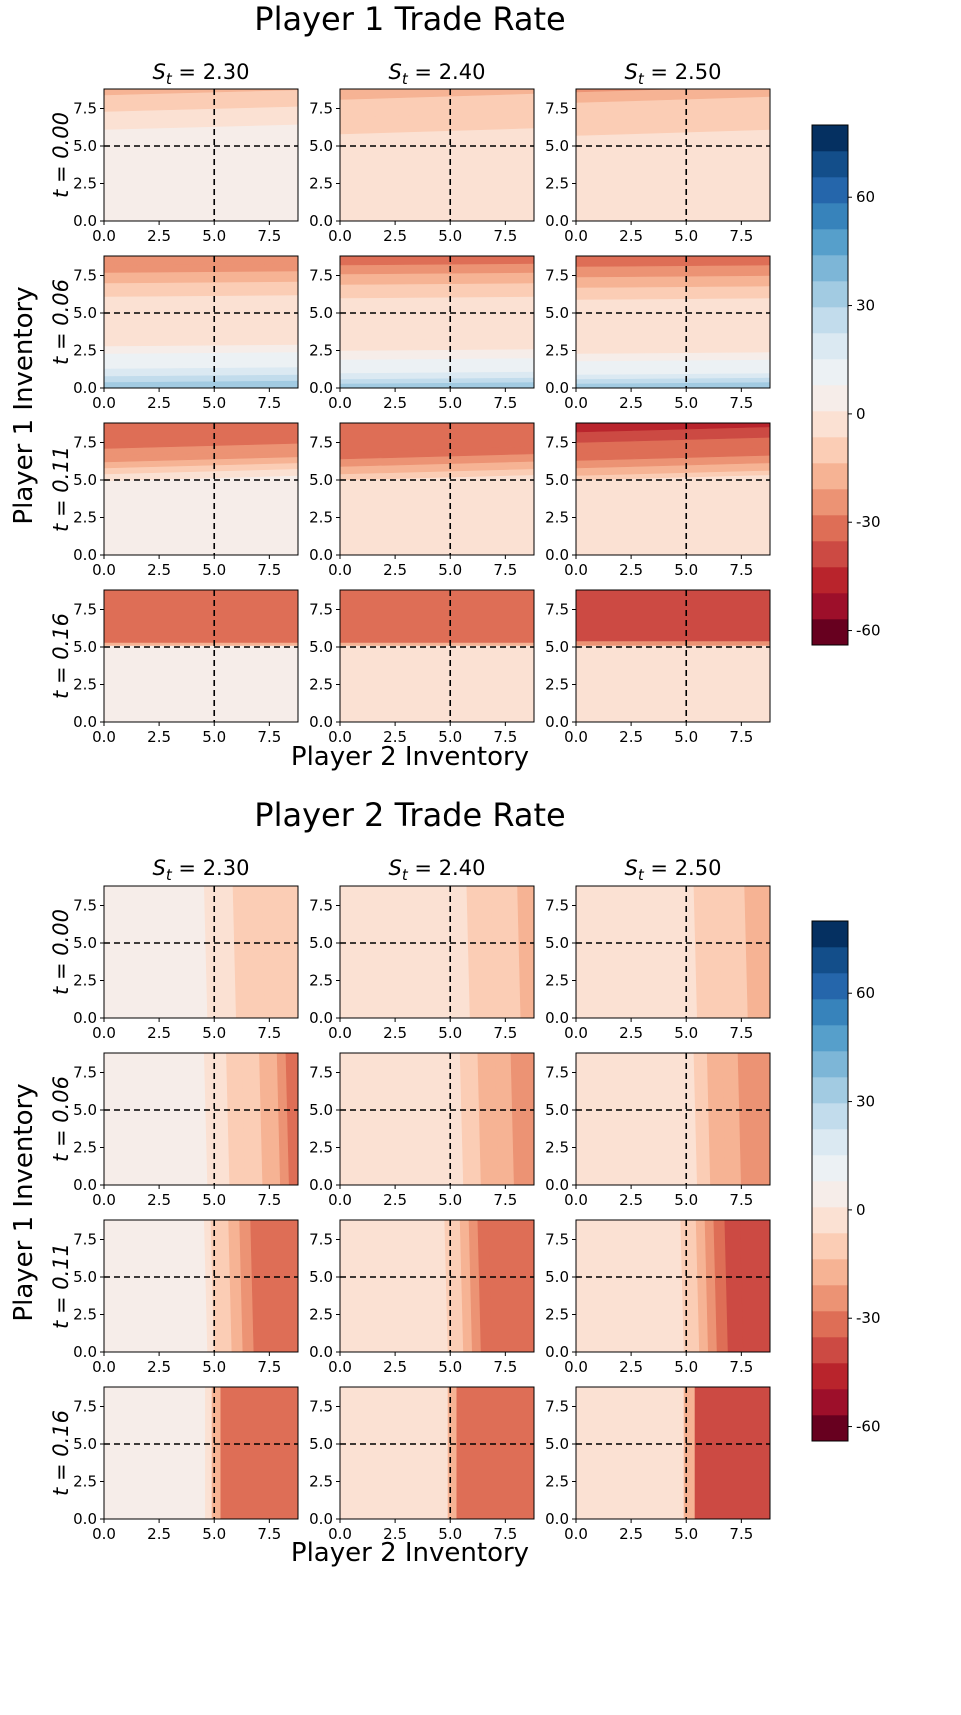 The height and width of the screenshot is (1715, 961). I want to click on column-header-symbol: S, so click(631, 72).